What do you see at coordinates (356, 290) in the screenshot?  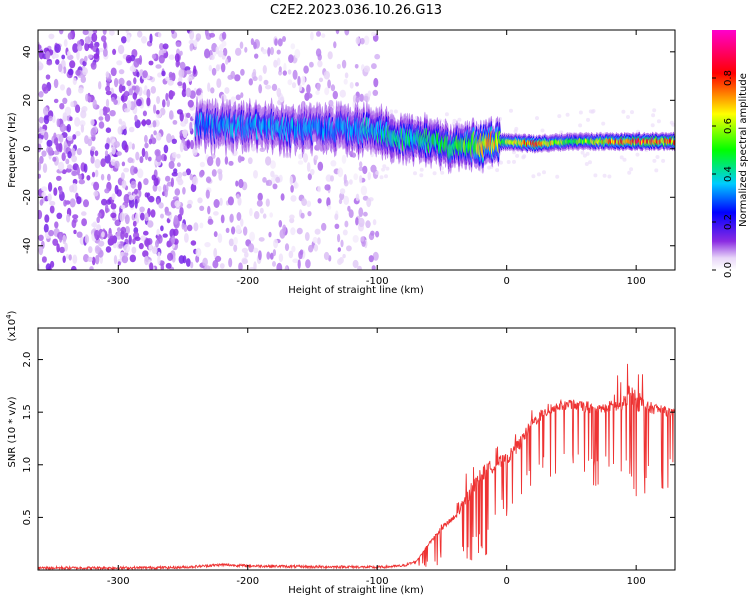 I see `spectrogram-x-label: Height of straight line (km)` at bounding box center [356, 290].